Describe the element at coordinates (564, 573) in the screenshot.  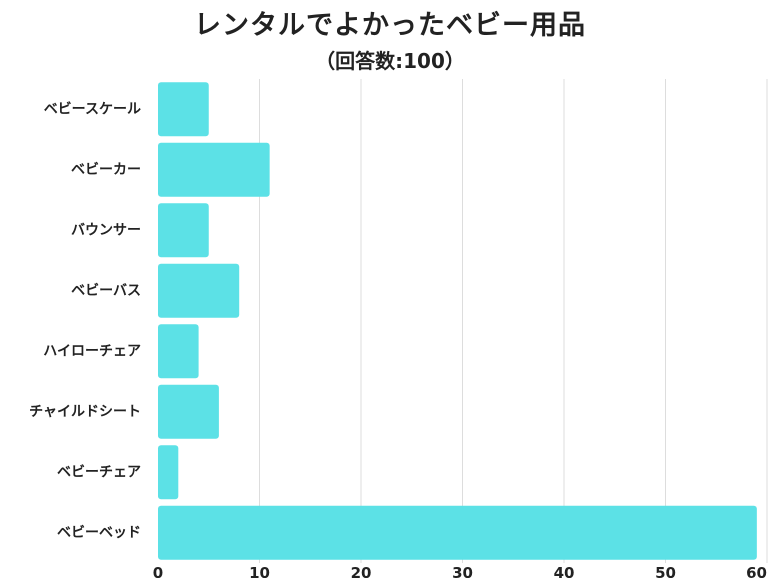
I see `x-tick-label-40: 40` at that location.